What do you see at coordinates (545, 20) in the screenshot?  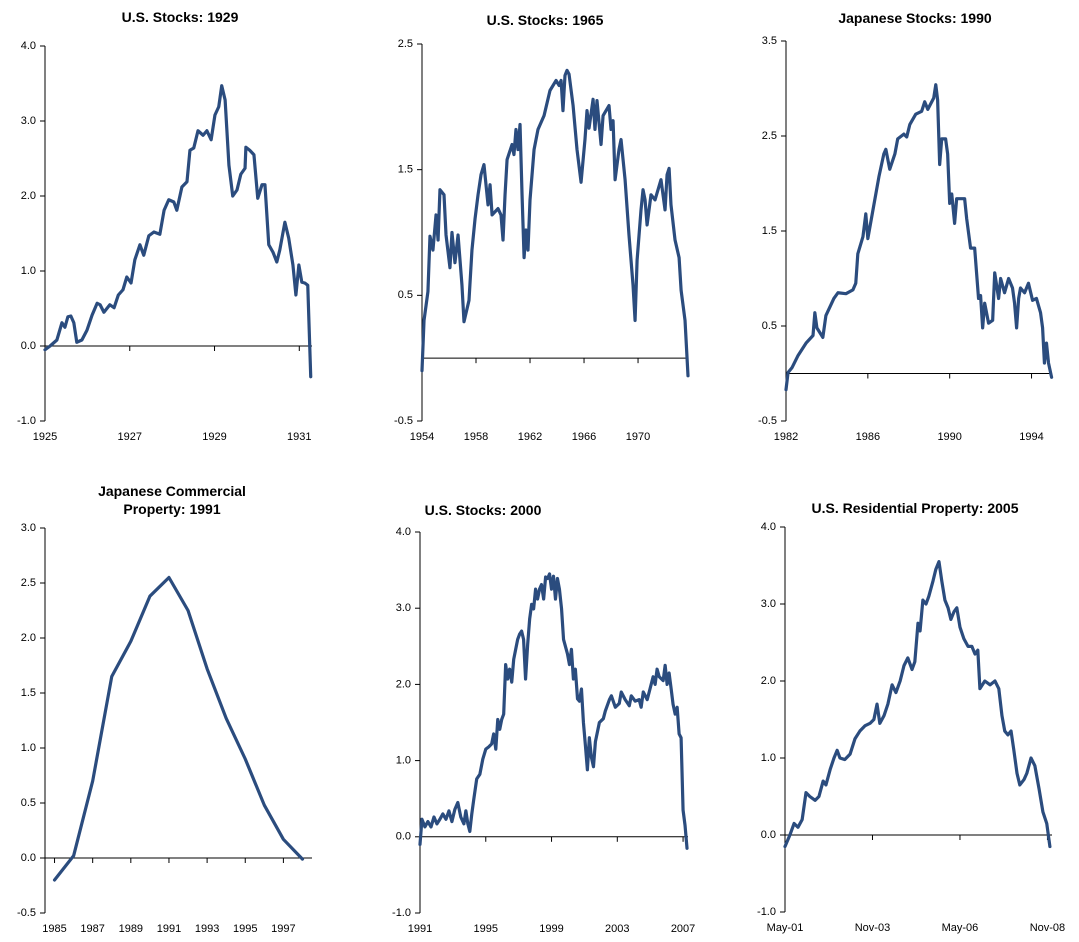 I see `chart-title: U.S. Stocks: 1965` at bounding box center [545, 20].